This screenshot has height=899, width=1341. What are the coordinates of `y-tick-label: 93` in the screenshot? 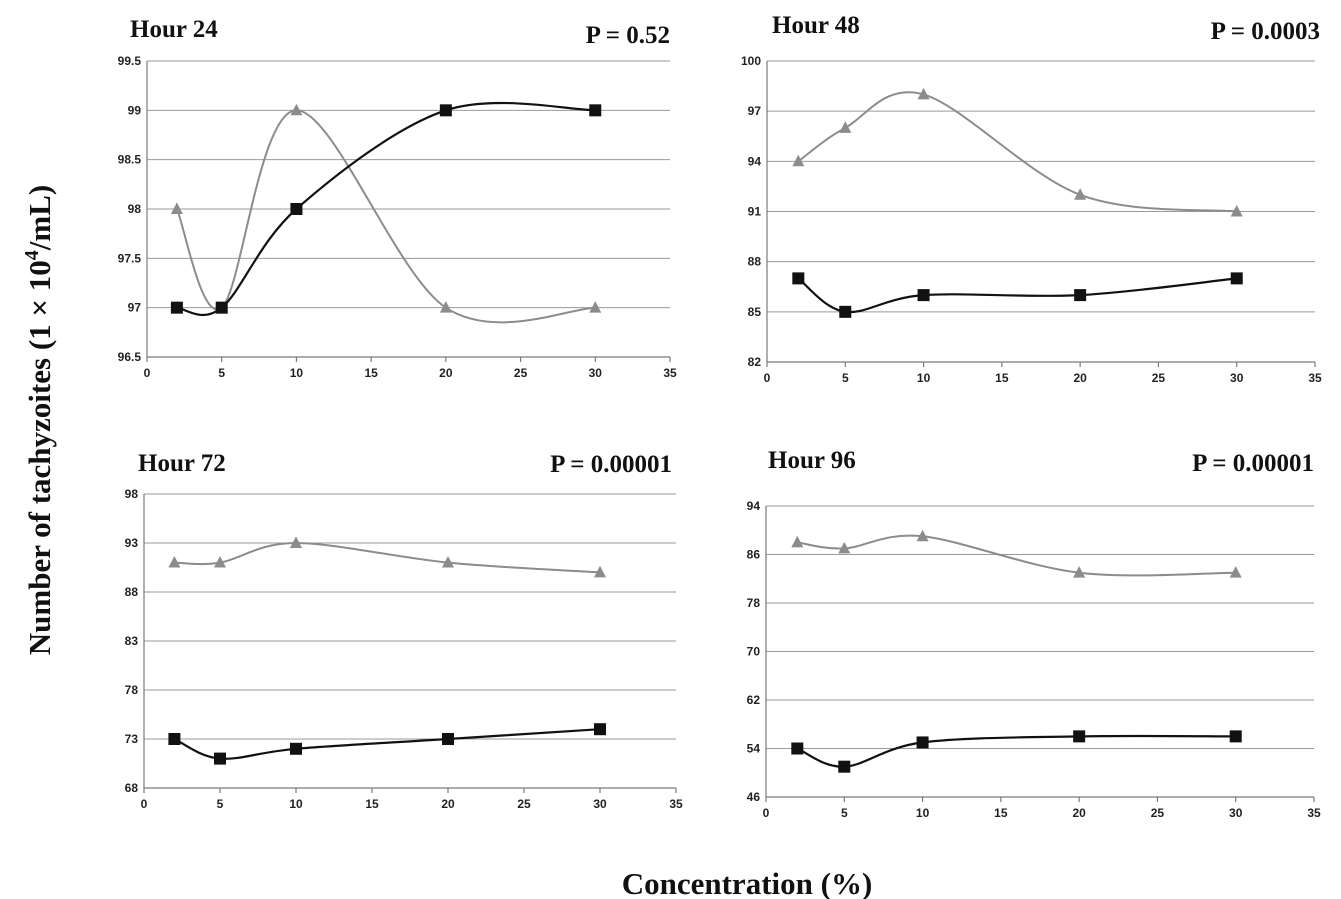 It's located at (132, 543).